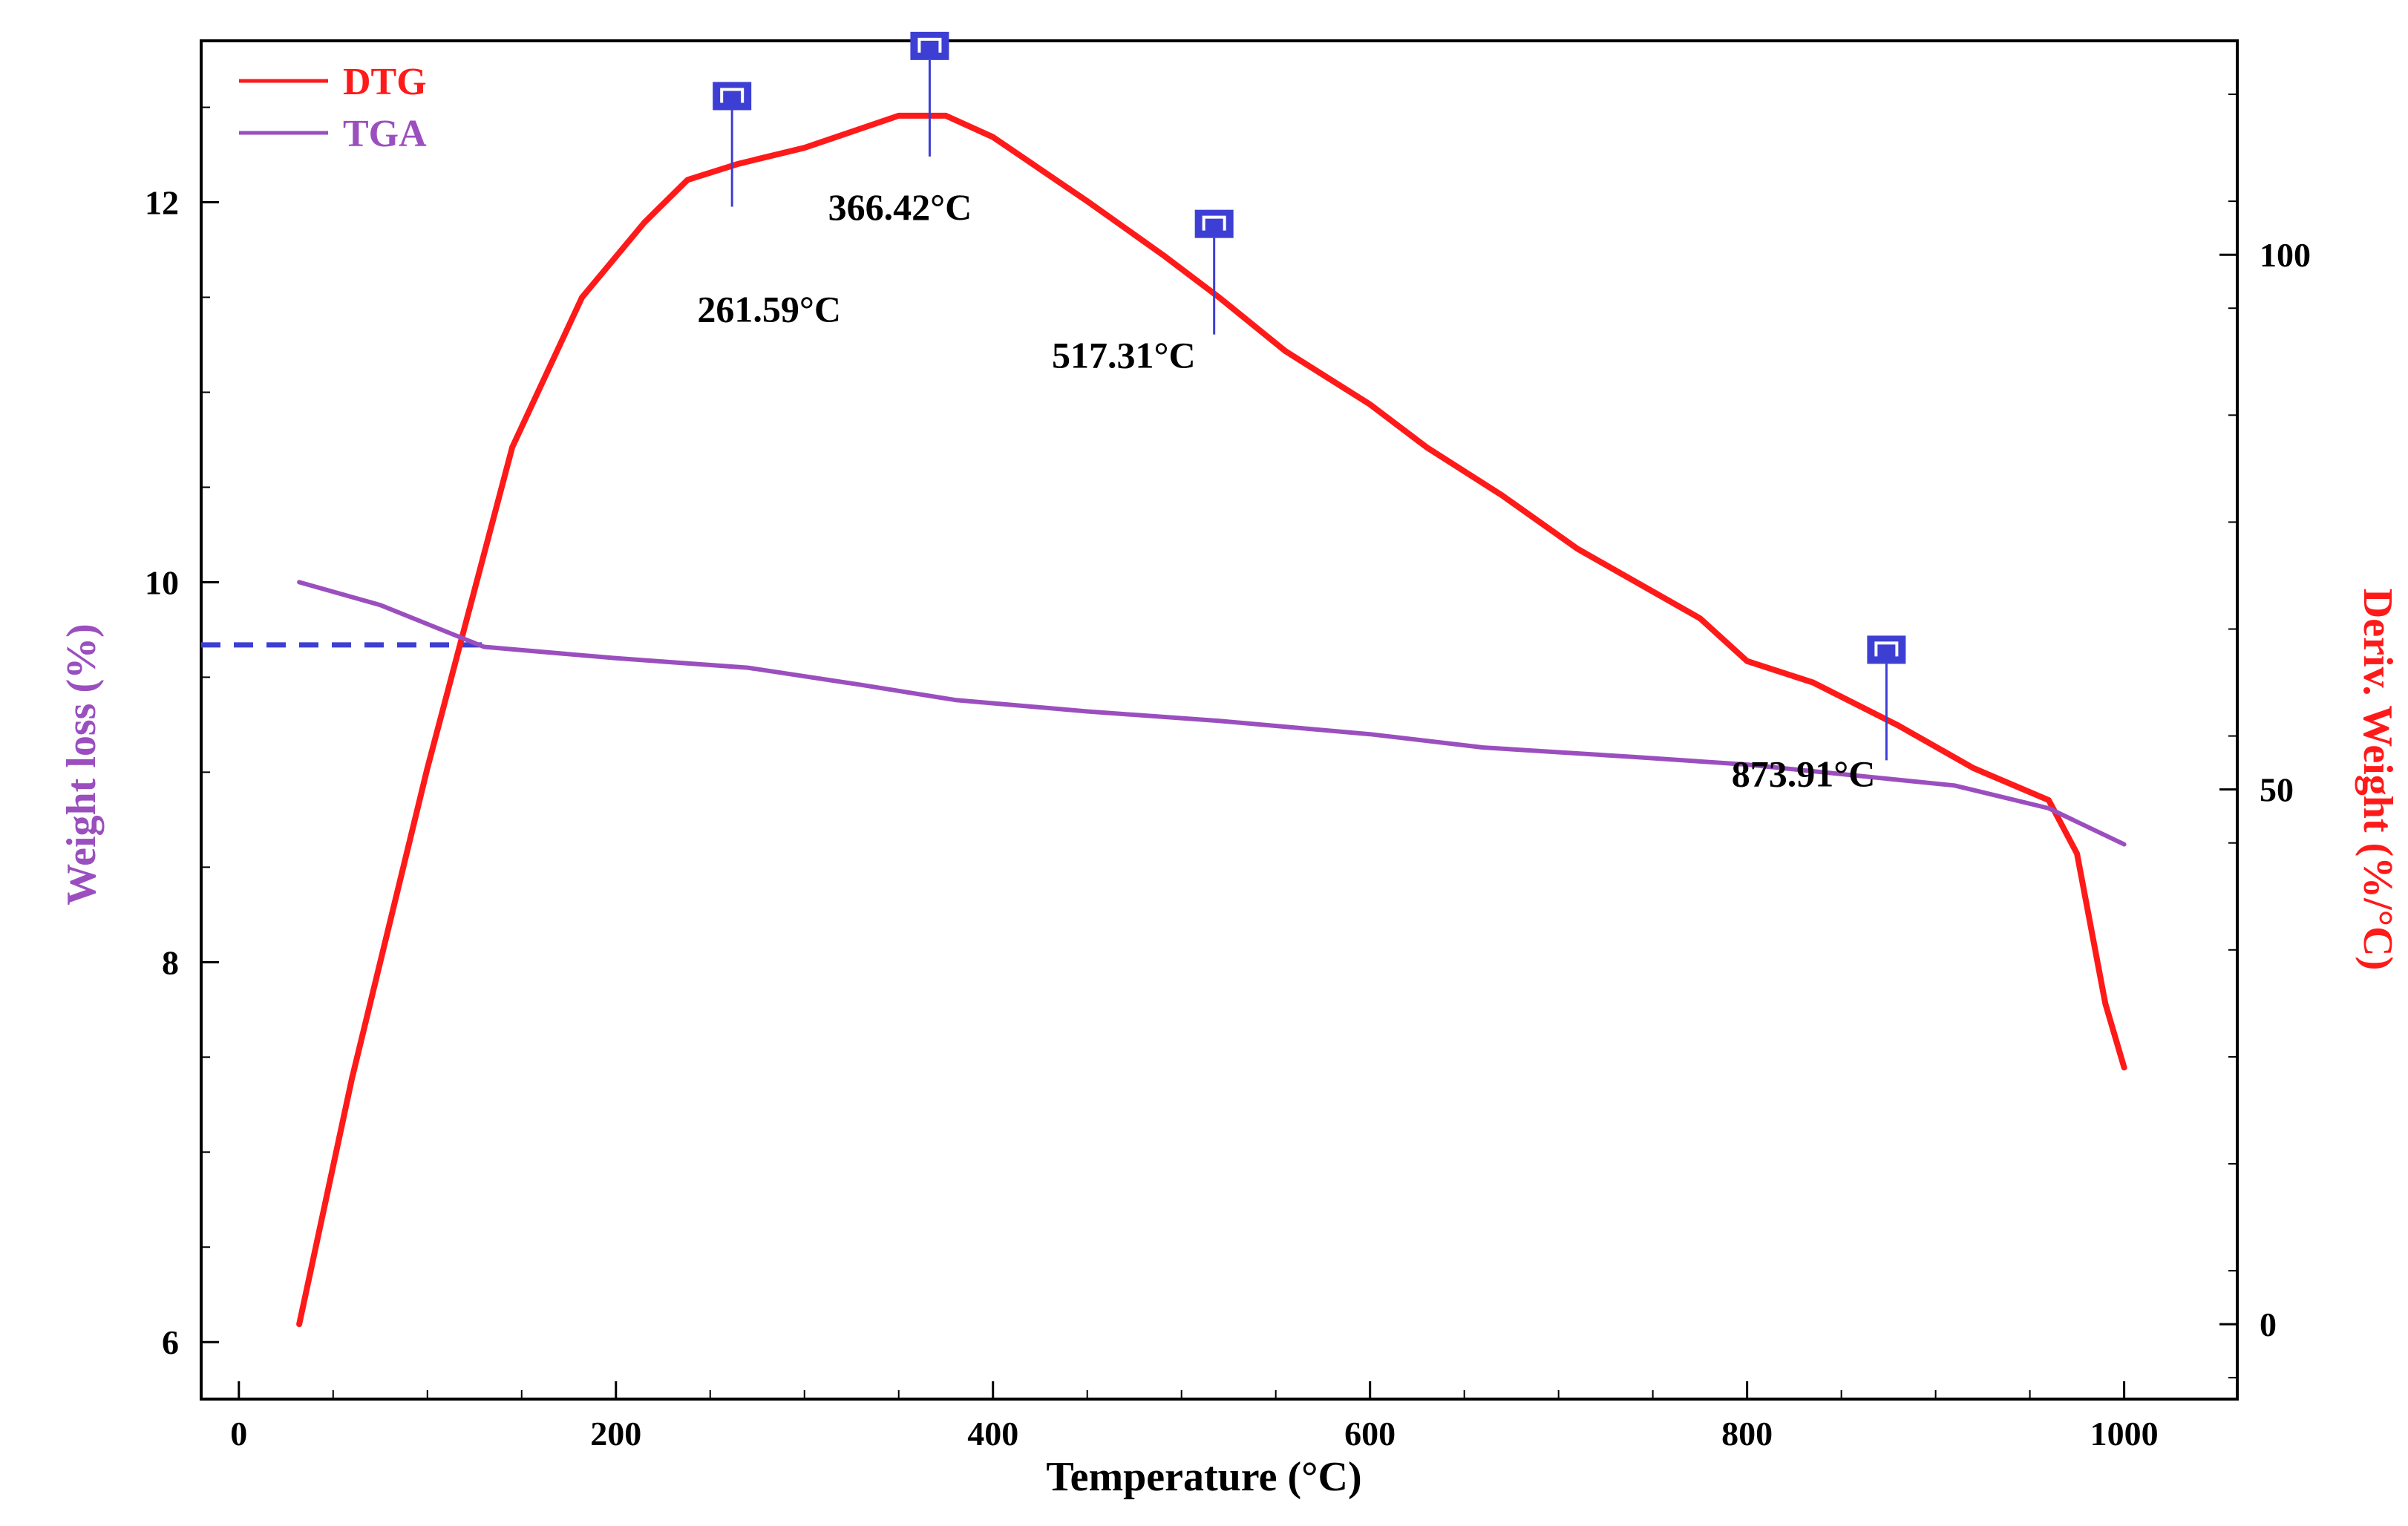 This screenshot has height=1526, width=2408. What do you see at coordinates (1124, 356) in the screenshot?
I see `annotation-label: 517.31°C` at bounding box center [1124, 356].